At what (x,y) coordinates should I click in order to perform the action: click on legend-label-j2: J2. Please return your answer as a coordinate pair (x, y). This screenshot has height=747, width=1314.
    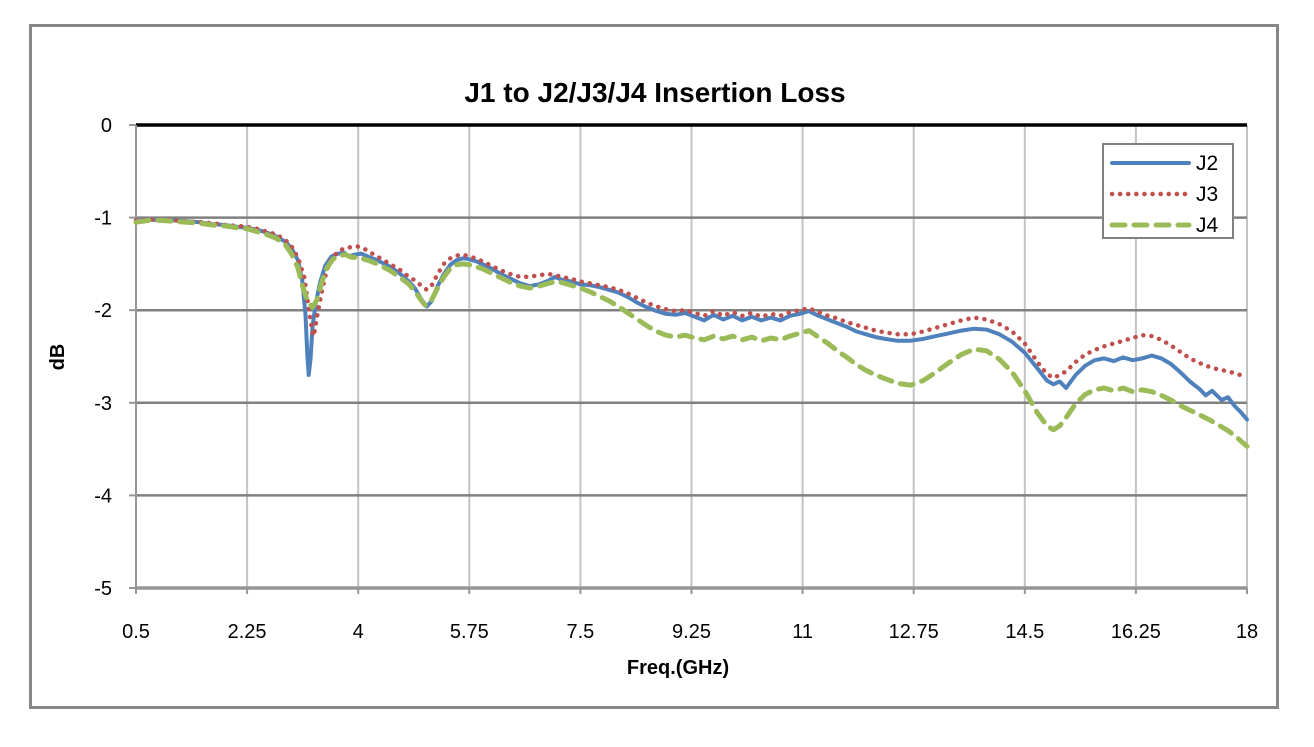
    Looking at the image, I should click on (1207, 163).